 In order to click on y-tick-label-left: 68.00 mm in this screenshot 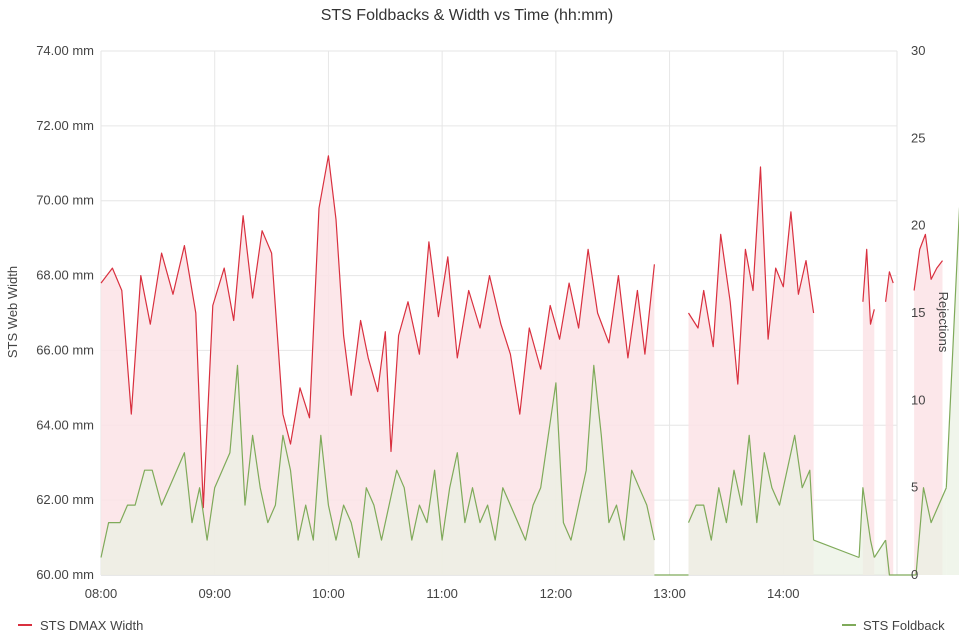, I will do `click(65, 275)`.